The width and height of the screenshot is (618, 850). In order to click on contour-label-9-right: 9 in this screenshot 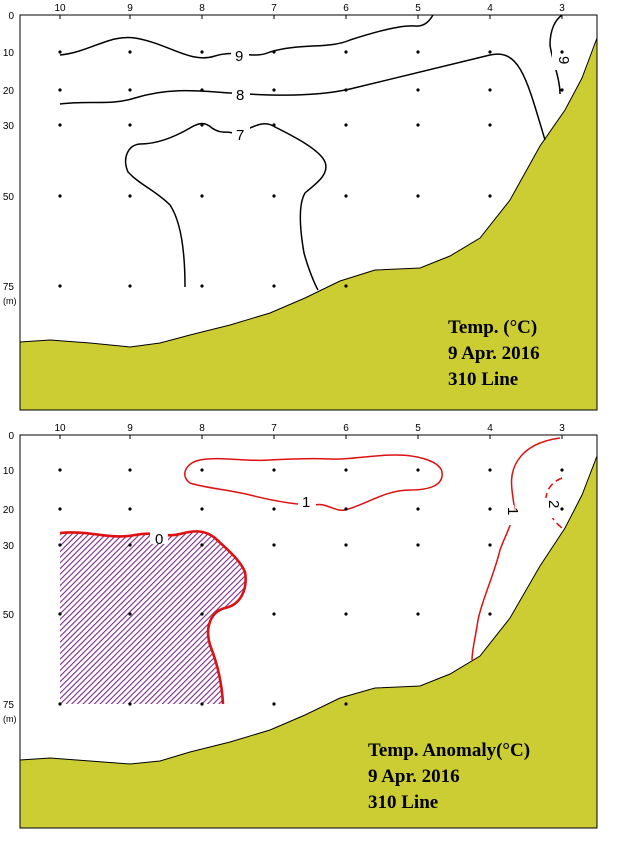, I will do `click(563, 60)`.